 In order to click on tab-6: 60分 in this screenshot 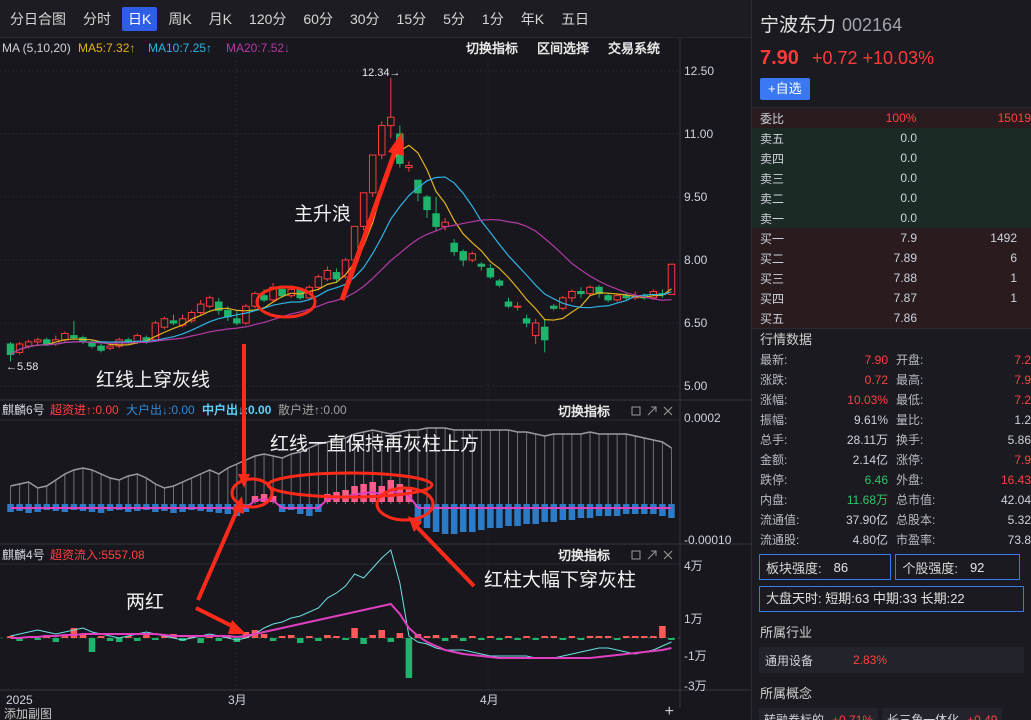, I will do `click(318, 18)`.